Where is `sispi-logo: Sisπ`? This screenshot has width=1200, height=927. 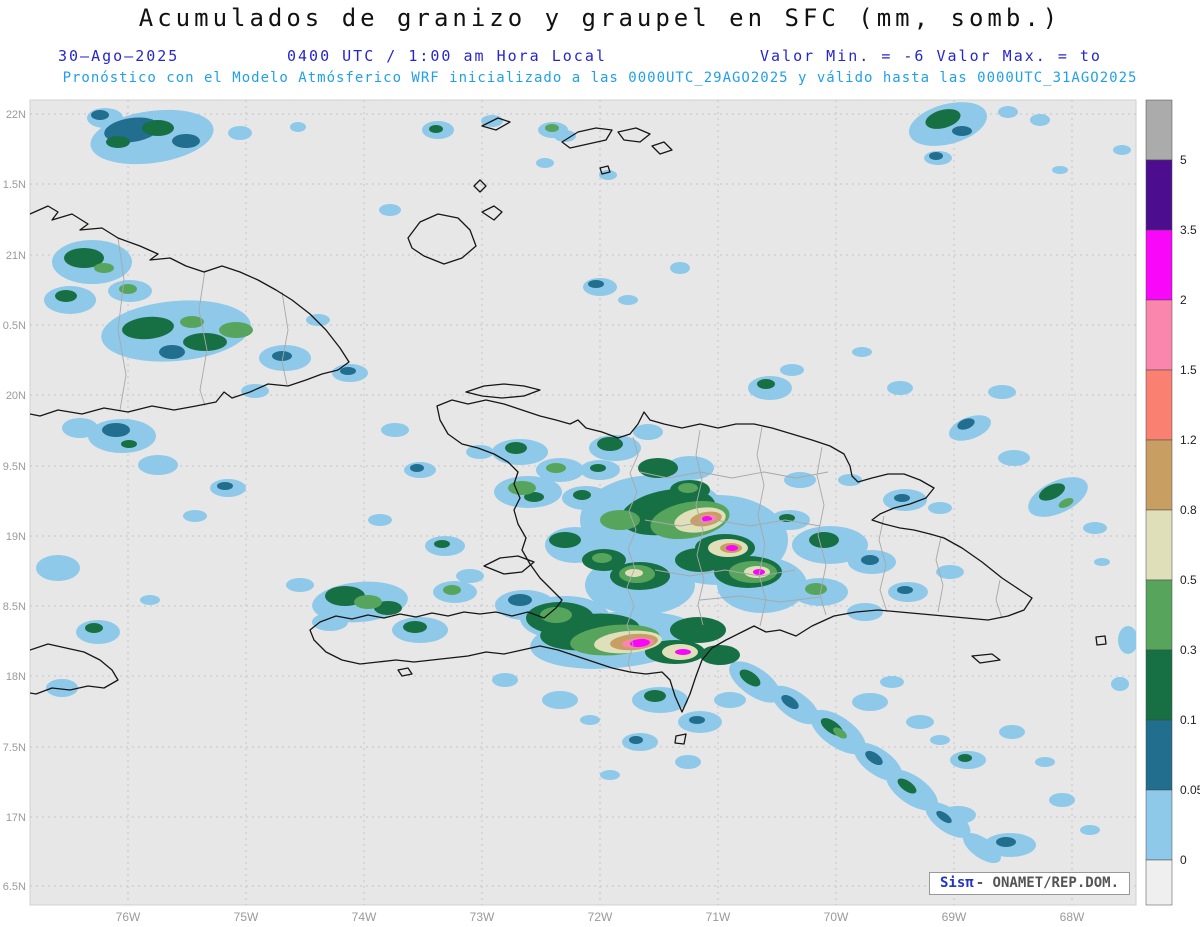
sispi-logo: Sisπ is located at coordinates (956, 883).